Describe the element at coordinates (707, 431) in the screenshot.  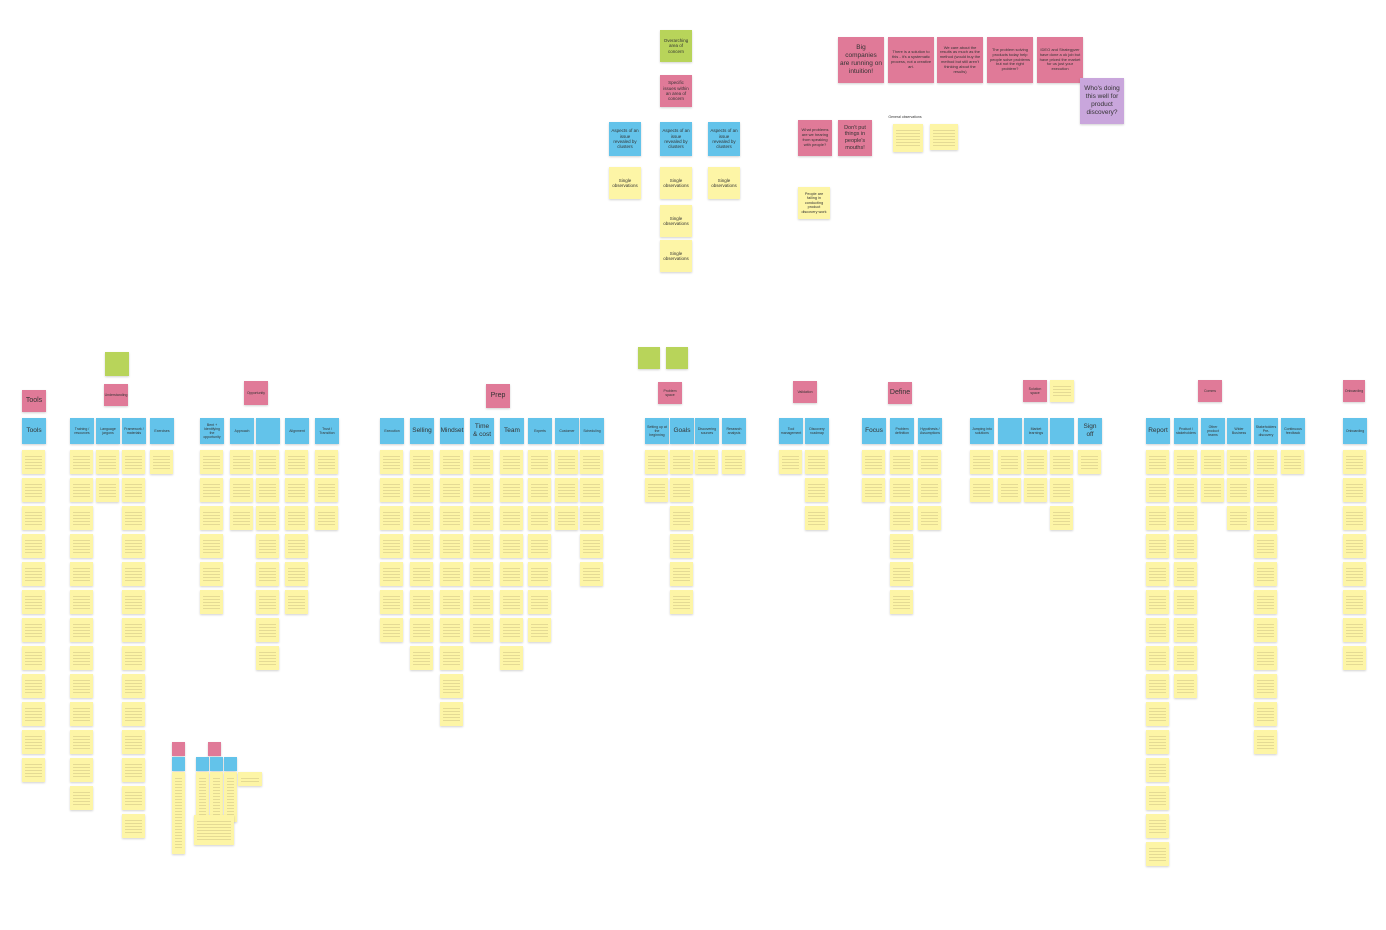
I see `column-header: Discovering sources` at that location.